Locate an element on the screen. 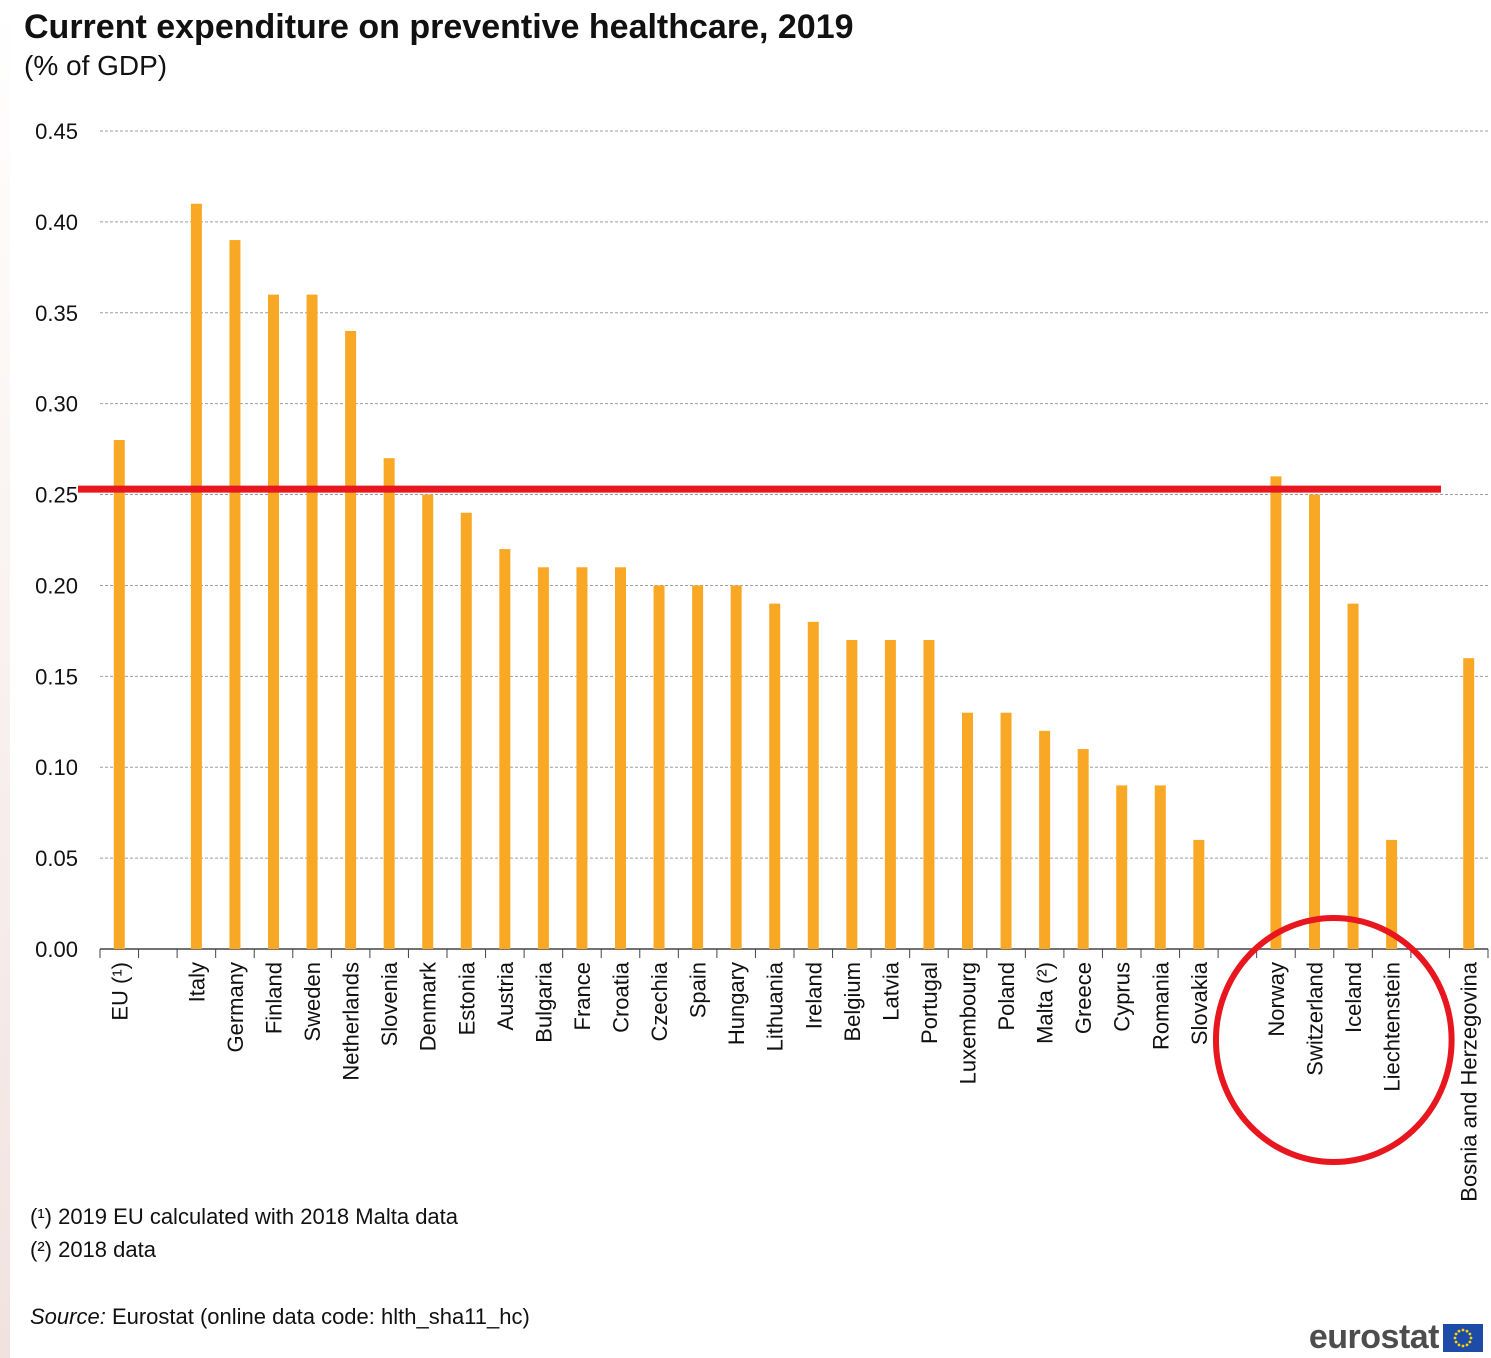 This screenshot has width=1491, height=1358. x-category-label: EU (¹) is located at coordinates (119, 991).